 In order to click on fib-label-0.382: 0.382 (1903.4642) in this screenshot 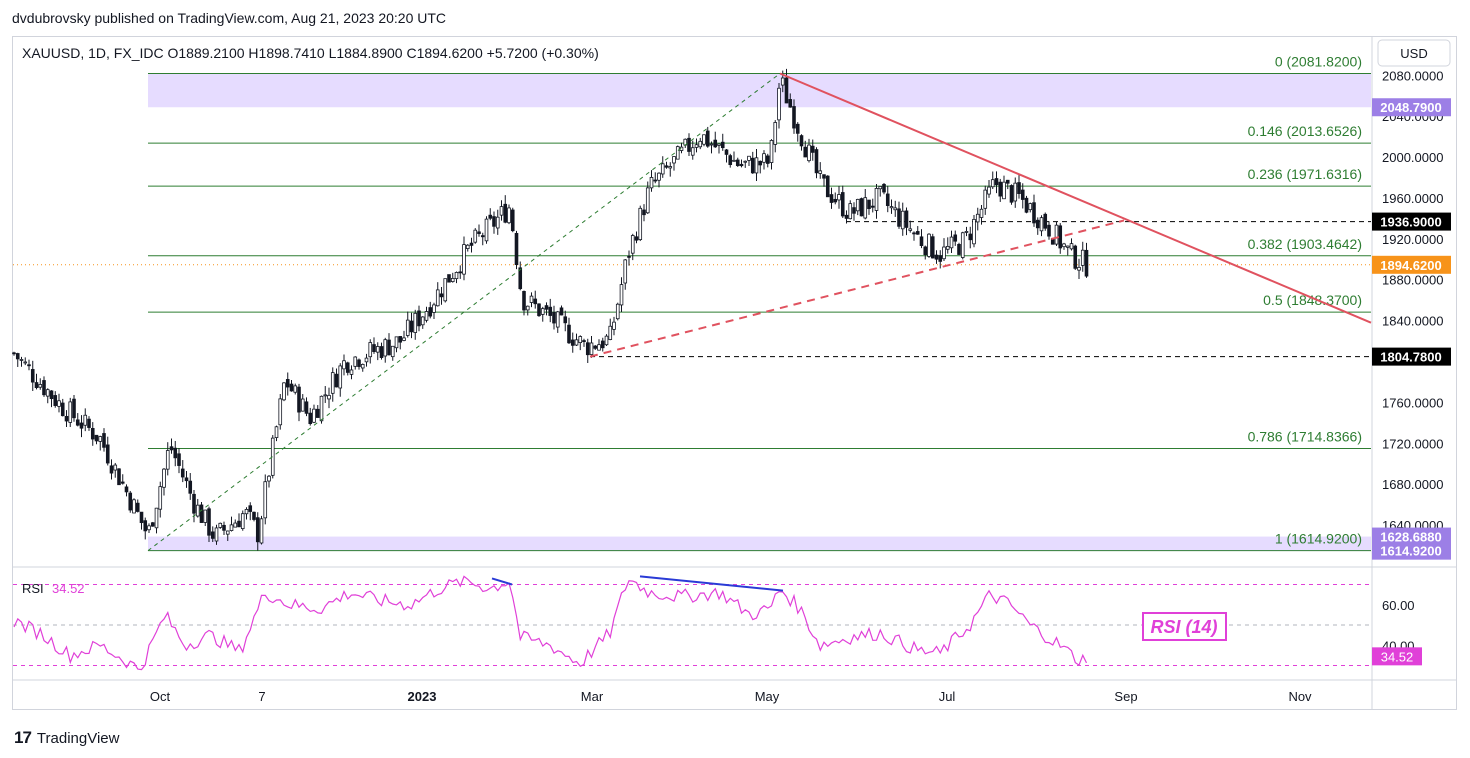, I will do `click(1305, 244)`.